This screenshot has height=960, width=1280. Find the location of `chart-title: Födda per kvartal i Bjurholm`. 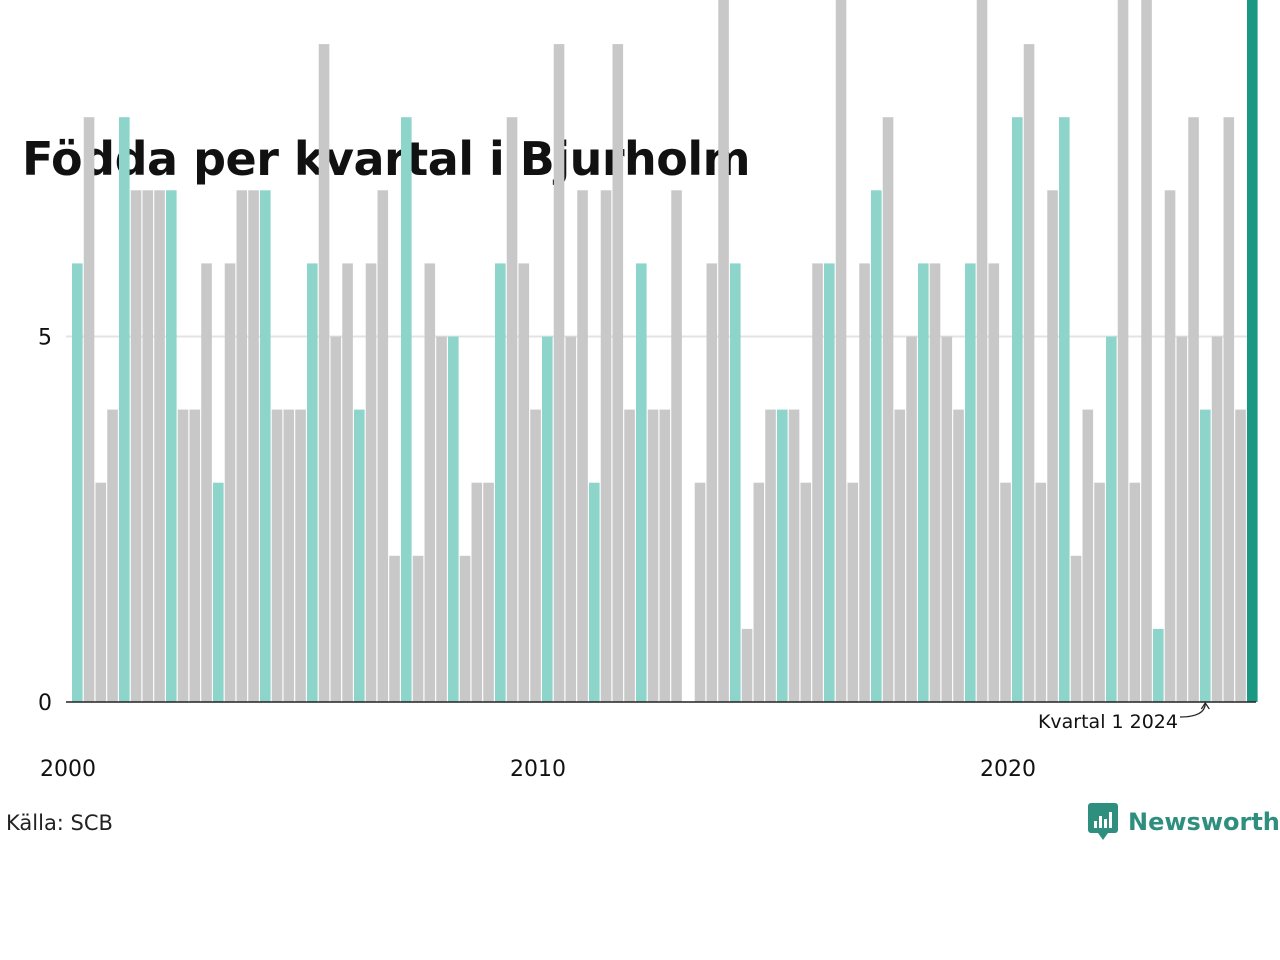

chart-title: Födda per kvartal i Bjurholm is located at coordinates (386, 159).